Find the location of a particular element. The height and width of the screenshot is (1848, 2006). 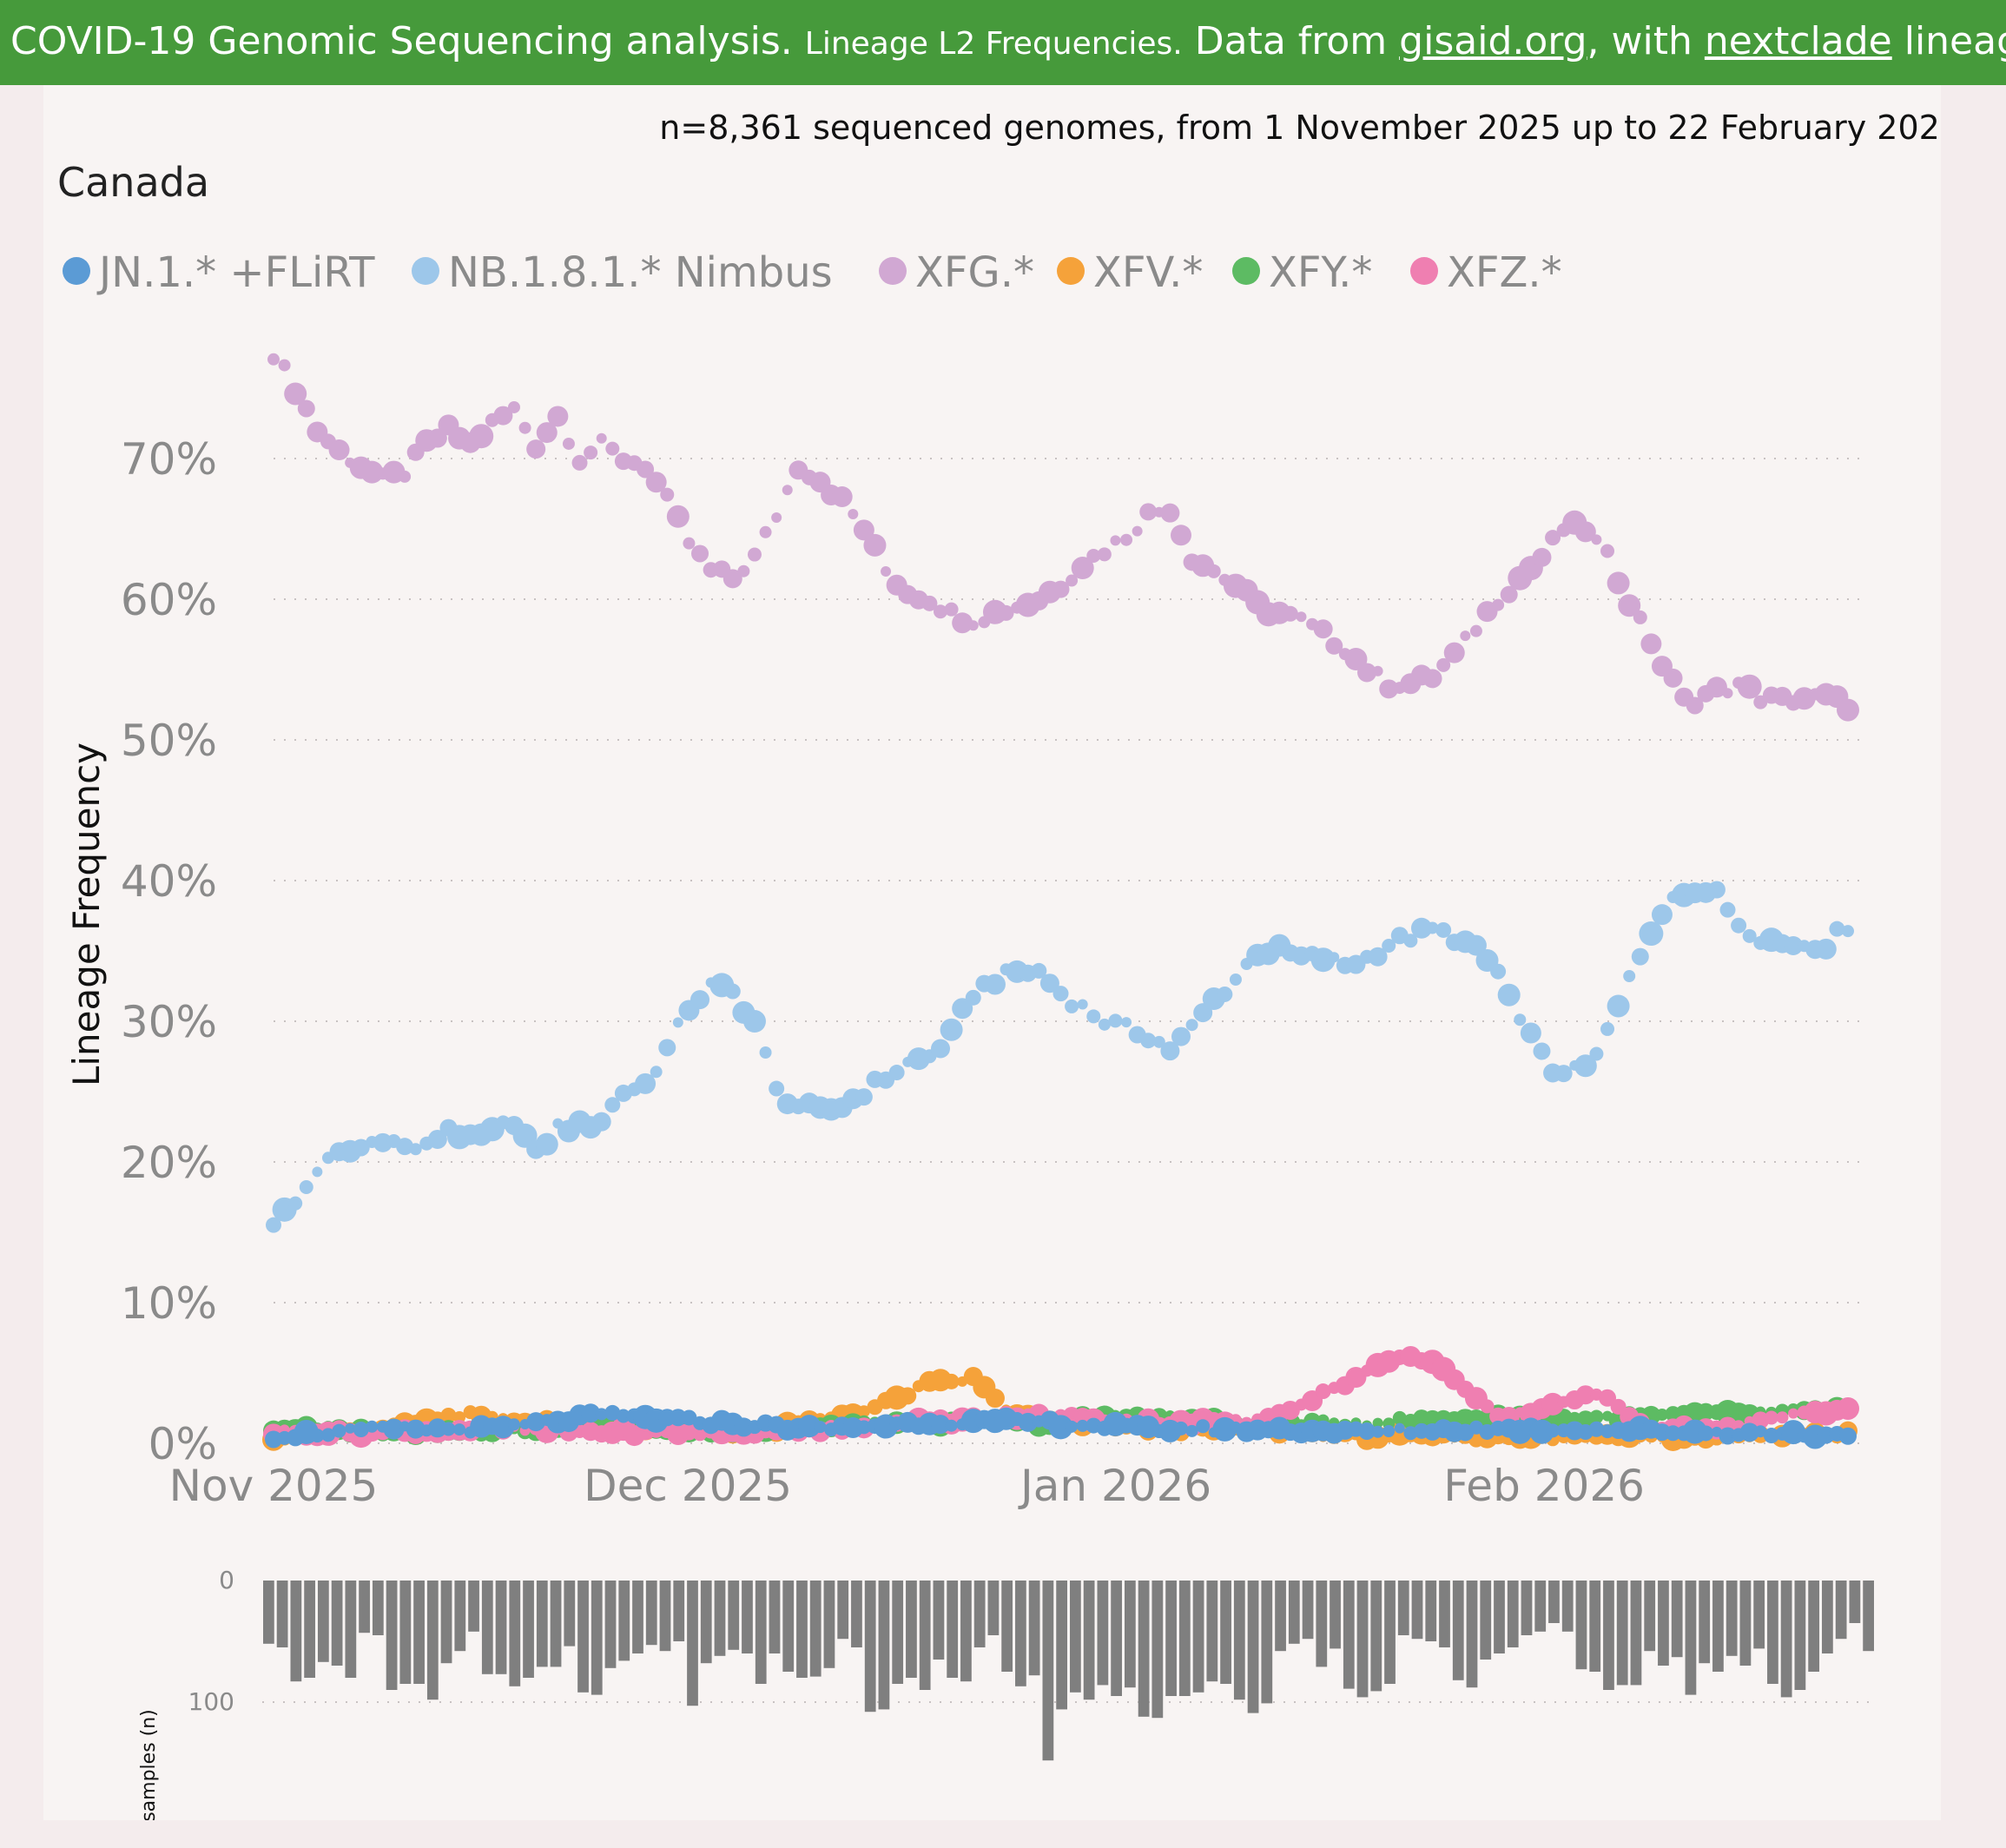

banner-suffix: lineages. Source is located at coordinates (1955, 41).